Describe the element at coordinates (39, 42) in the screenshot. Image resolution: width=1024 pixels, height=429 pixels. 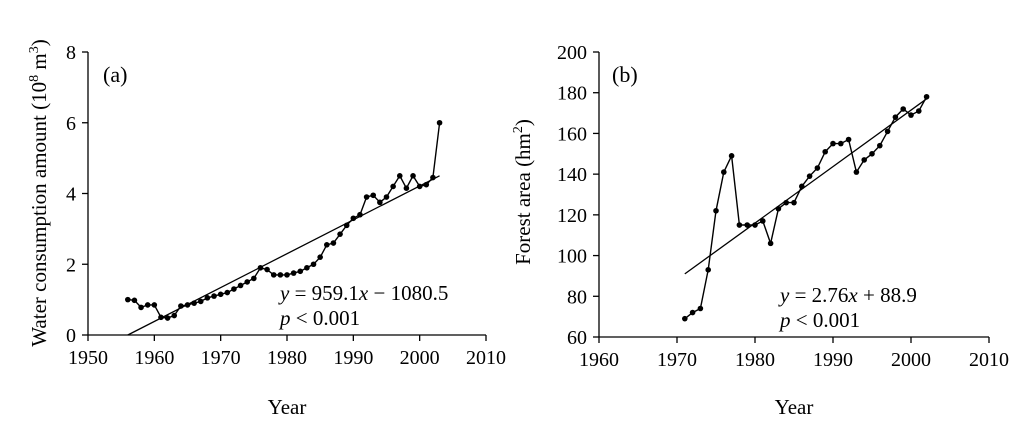
I see `panel-a-y-label-end: )` at that location.